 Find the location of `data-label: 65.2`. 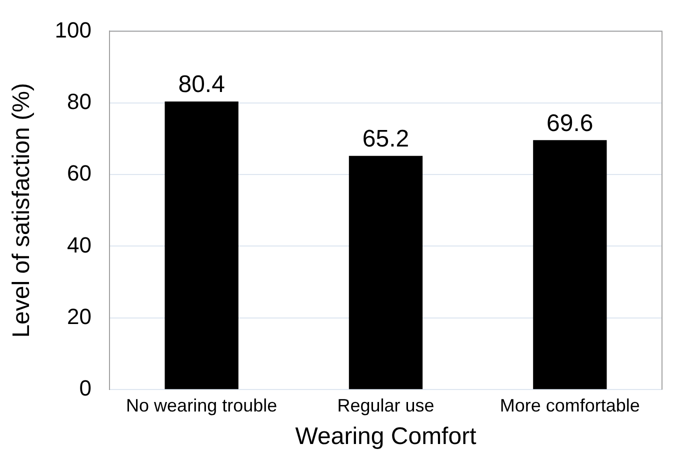

data-label: 65.2 is located at coordinates (386, 139).